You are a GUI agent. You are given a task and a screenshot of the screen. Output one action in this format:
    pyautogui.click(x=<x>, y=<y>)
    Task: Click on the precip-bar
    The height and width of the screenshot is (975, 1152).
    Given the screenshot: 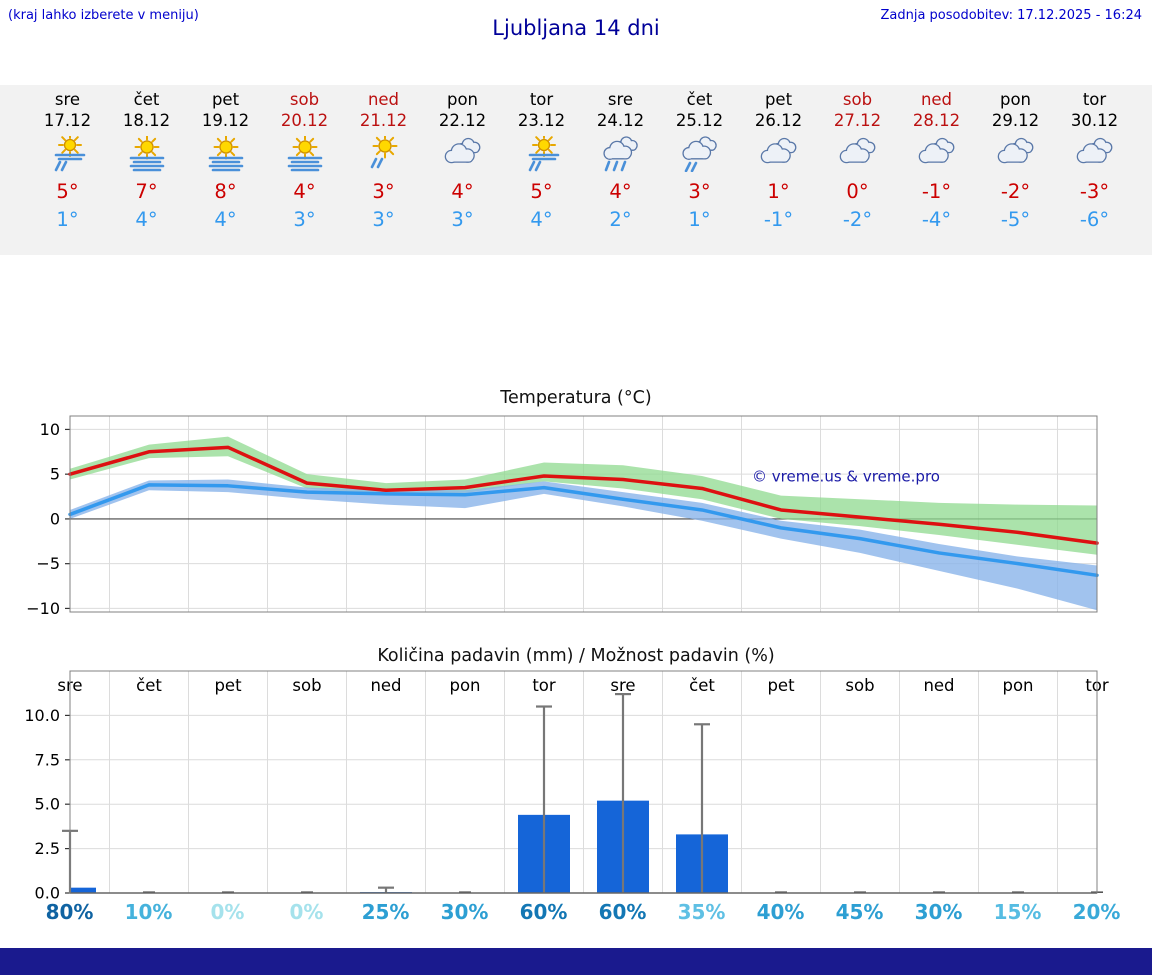 What is the action you would take?
    pyautogui.click(x=83, y=890)
    